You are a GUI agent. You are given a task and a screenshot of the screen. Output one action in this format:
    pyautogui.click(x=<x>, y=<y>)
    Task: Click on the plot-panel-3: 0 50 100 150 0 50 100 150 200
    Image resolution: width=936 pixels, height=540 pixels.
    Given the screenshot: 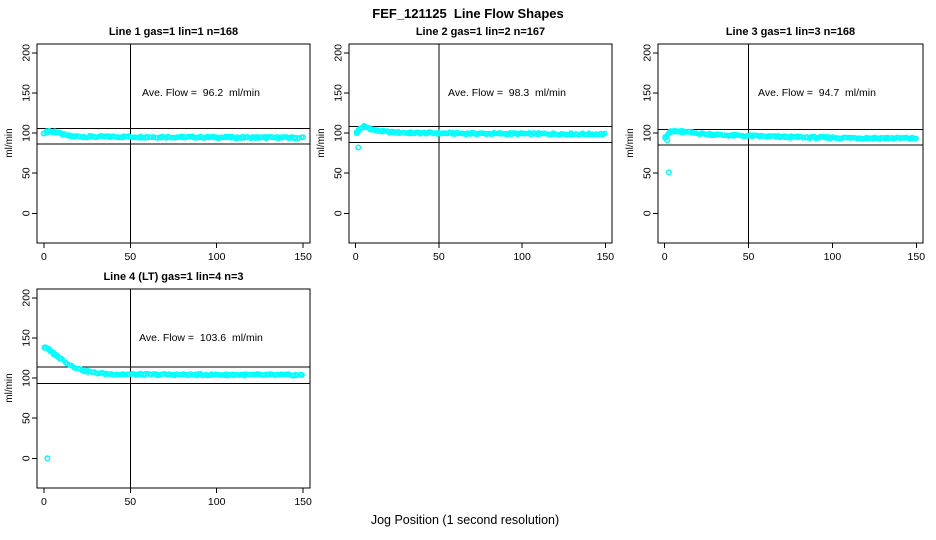 What is the action you would take?
    pyautogui.click(x=784, y=153)
    